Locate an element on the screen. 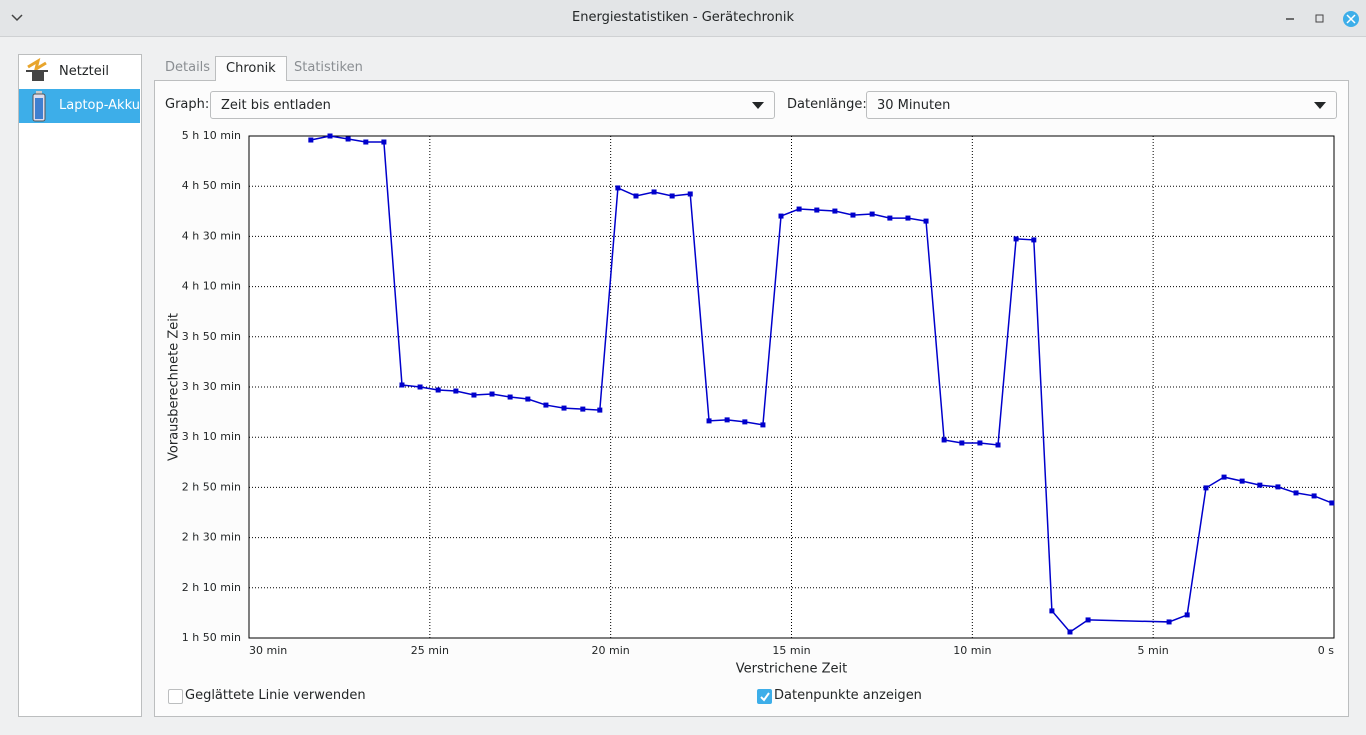  window-title: Energiestatistiken - Gerätechronik is located at coordinates (683, 17).